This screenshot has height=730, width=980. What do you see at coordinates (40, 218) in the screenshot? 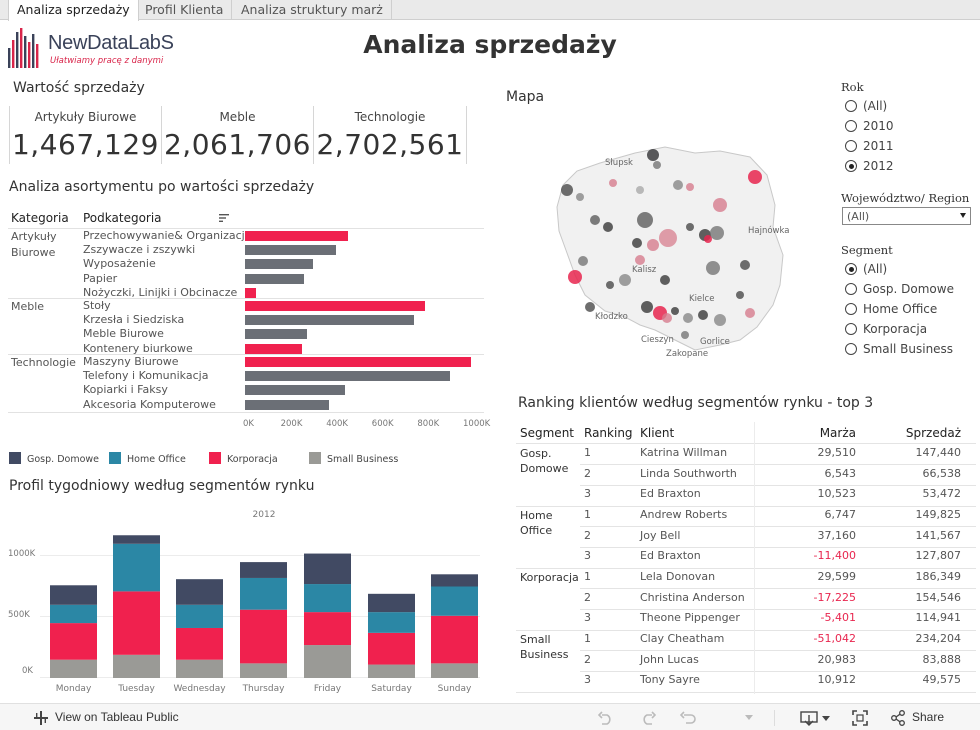
I see `column-header-kategoria: Kategoria` at bounding box center [40, 218].